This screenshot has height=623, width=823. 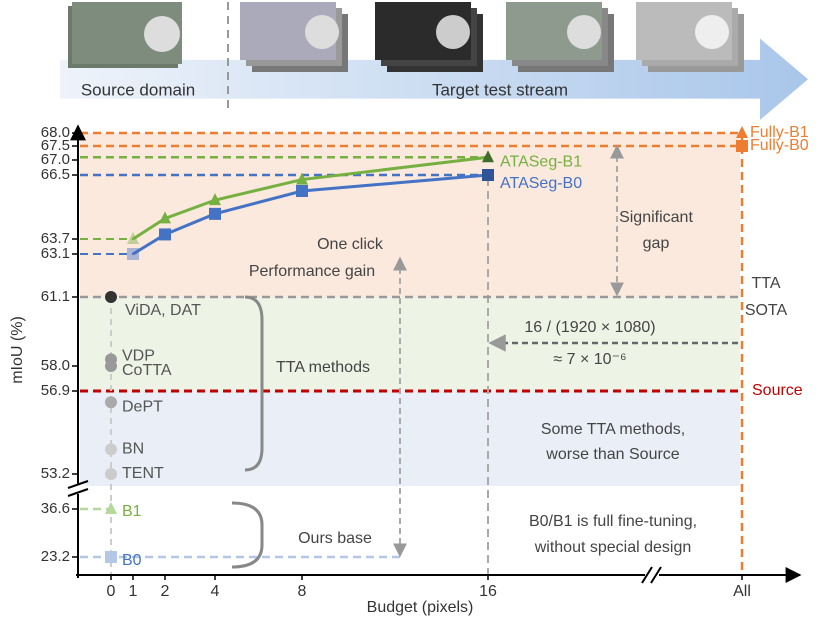 I want to click on annotation: B0/B1 is full fine-tuning,, so click(x=613, y=521).